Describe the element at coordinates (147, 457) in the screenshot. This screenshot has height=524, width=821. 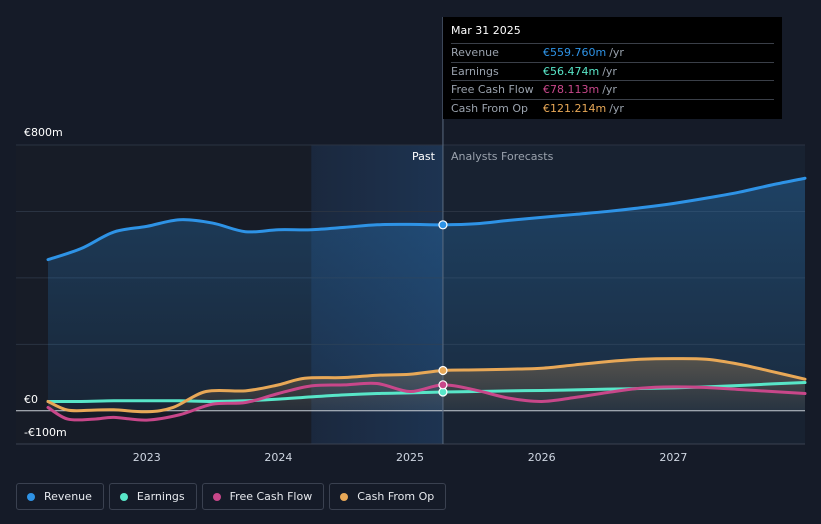
I see `x-tick-label: 2023` at that location.